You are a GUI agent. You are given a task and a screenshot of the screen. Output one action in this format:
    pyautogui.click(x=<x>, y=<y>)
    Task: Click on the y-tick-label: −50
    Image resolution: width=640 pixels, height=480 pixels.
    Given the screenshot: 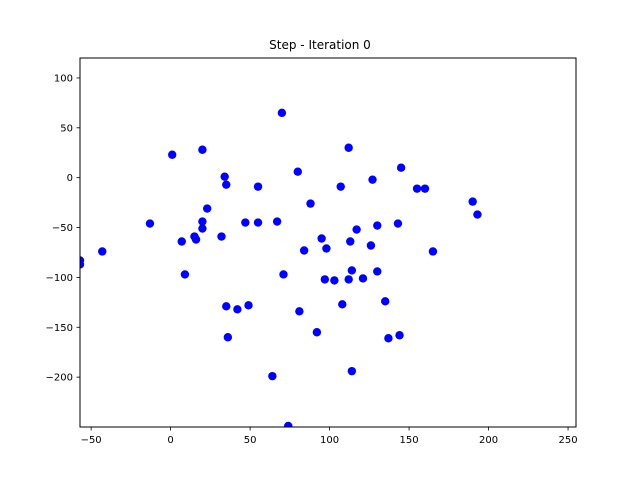 What is the action you would take?
    pyautogui.click(x=62, y=228)
    